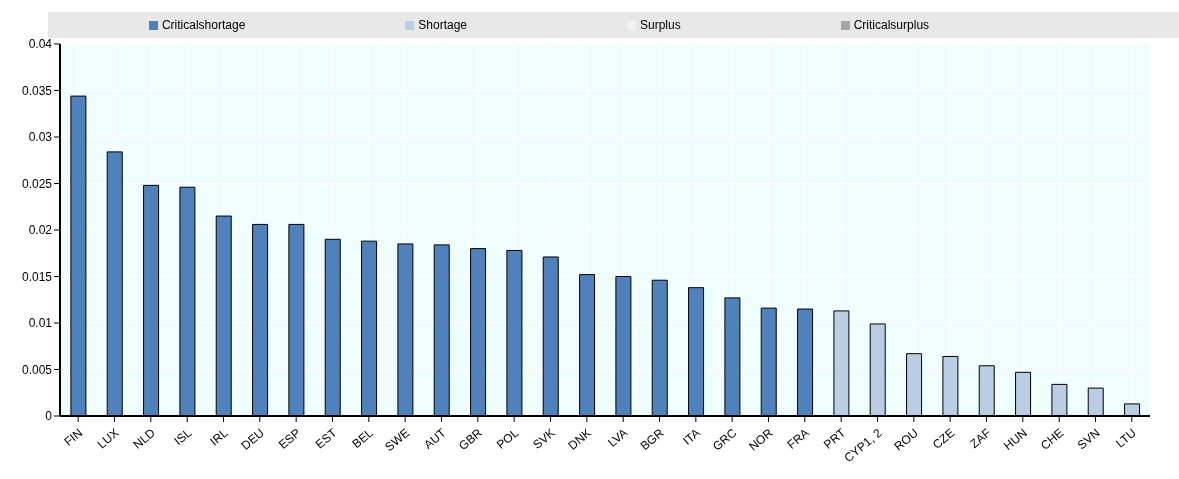  I want to click on x-tick-label: NLD, so click(144, 438).